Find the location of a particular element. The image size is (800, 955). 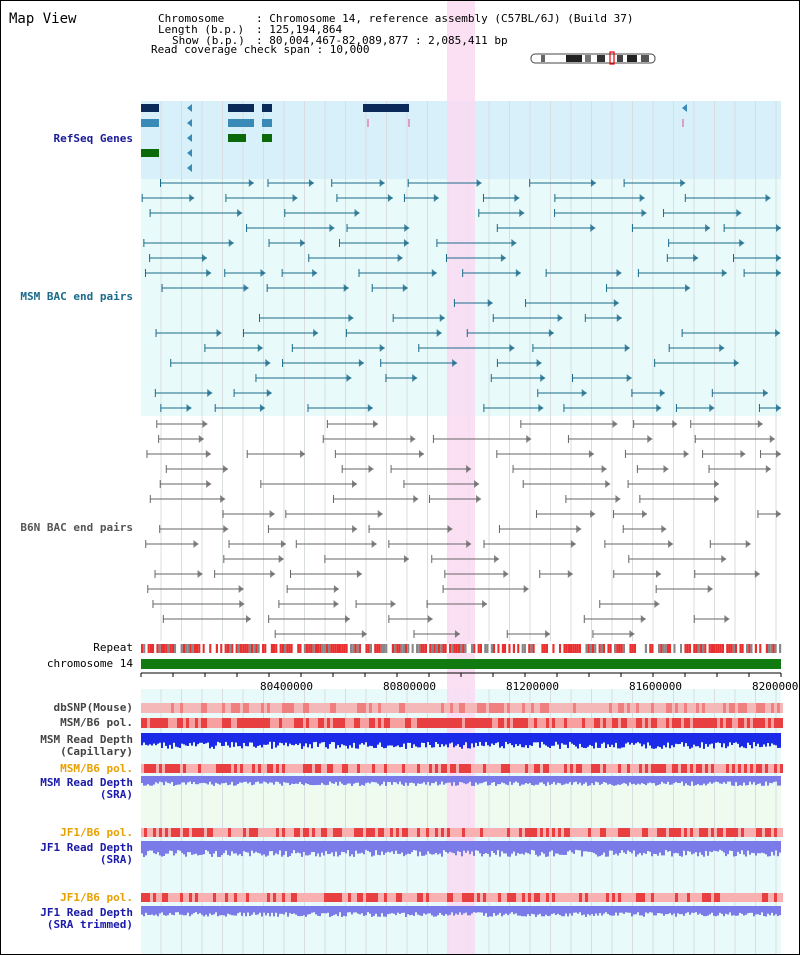

track-label-jf1-b6-pol-2: JF1/B6 pol. is located at coordinates (96, 897).